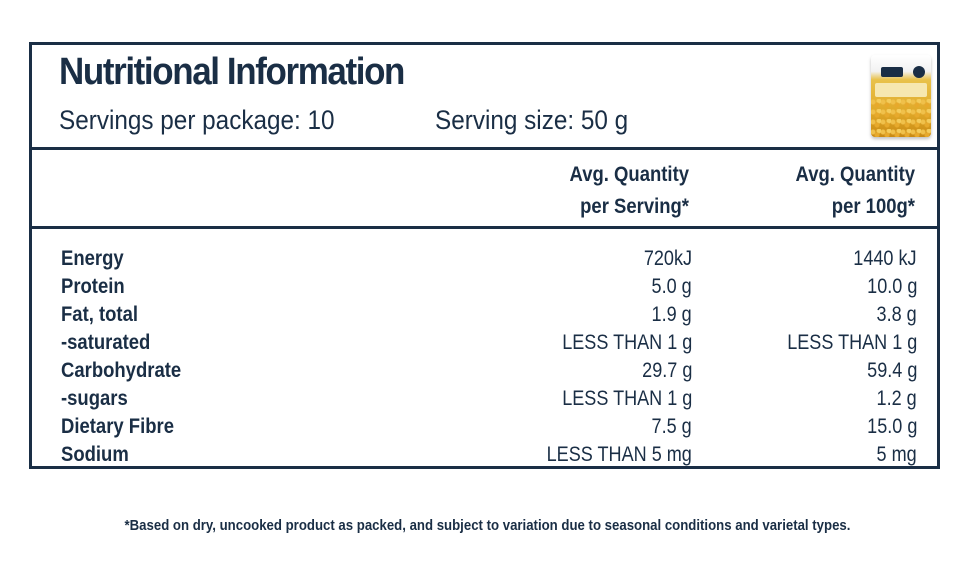 The height and width of the screenshot is (588, 974). What do you see at coordinates (807, 287) in the screenshot?
I see `per-100g-cell: 10.0 g` at bounding box center [807, 287].